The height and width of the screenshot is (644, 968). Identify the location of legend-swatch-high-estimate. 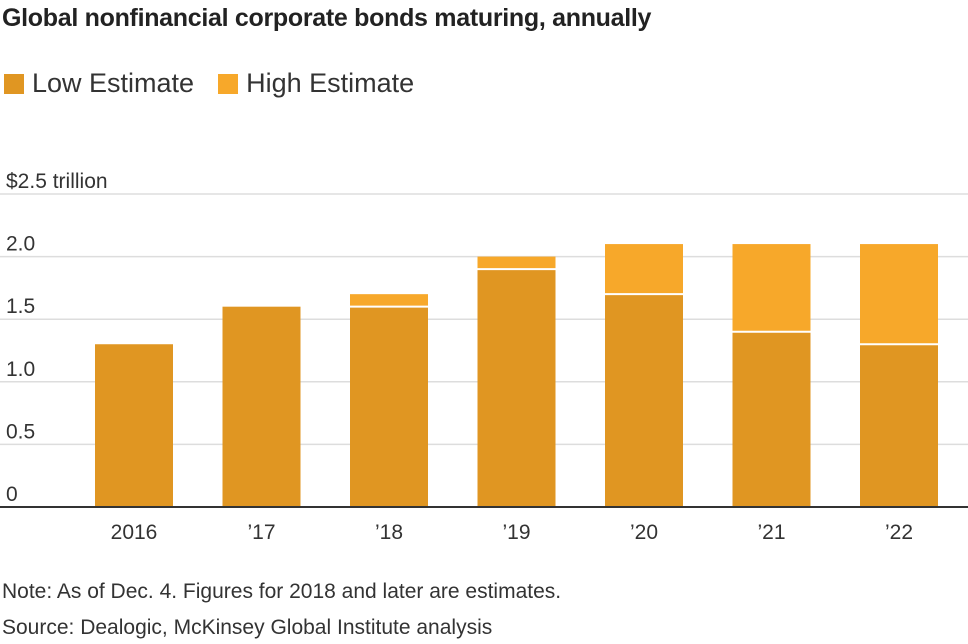
(228, 83).